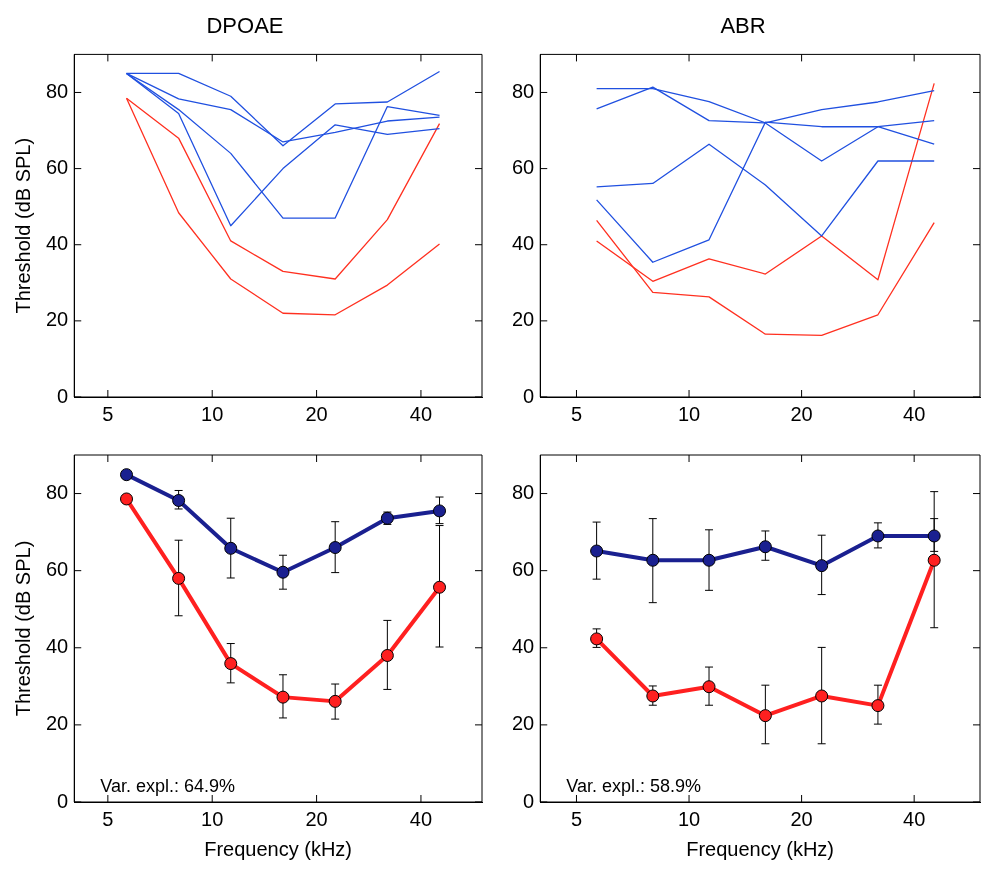 Image resolution: width=1005 pixels, height=871 pixels. Describe the element at coordinates (167, 785) in the screenshot. I see `annotation: Var. expl.: 64.9%` at that location.